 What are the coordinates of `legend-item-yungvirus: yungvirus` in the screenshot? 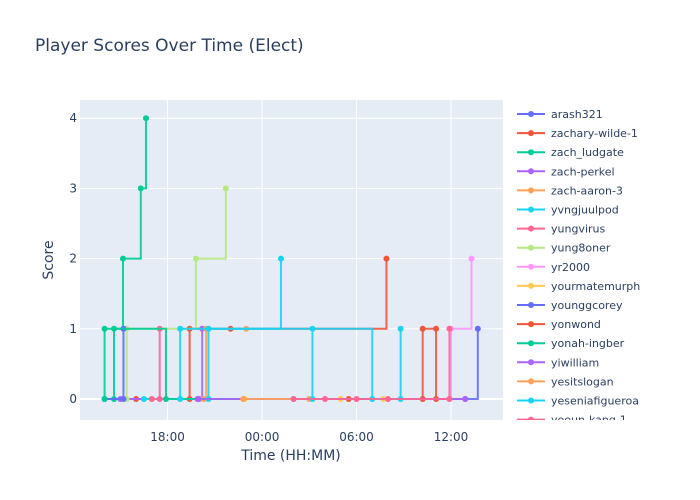 It's located at (561, 229).